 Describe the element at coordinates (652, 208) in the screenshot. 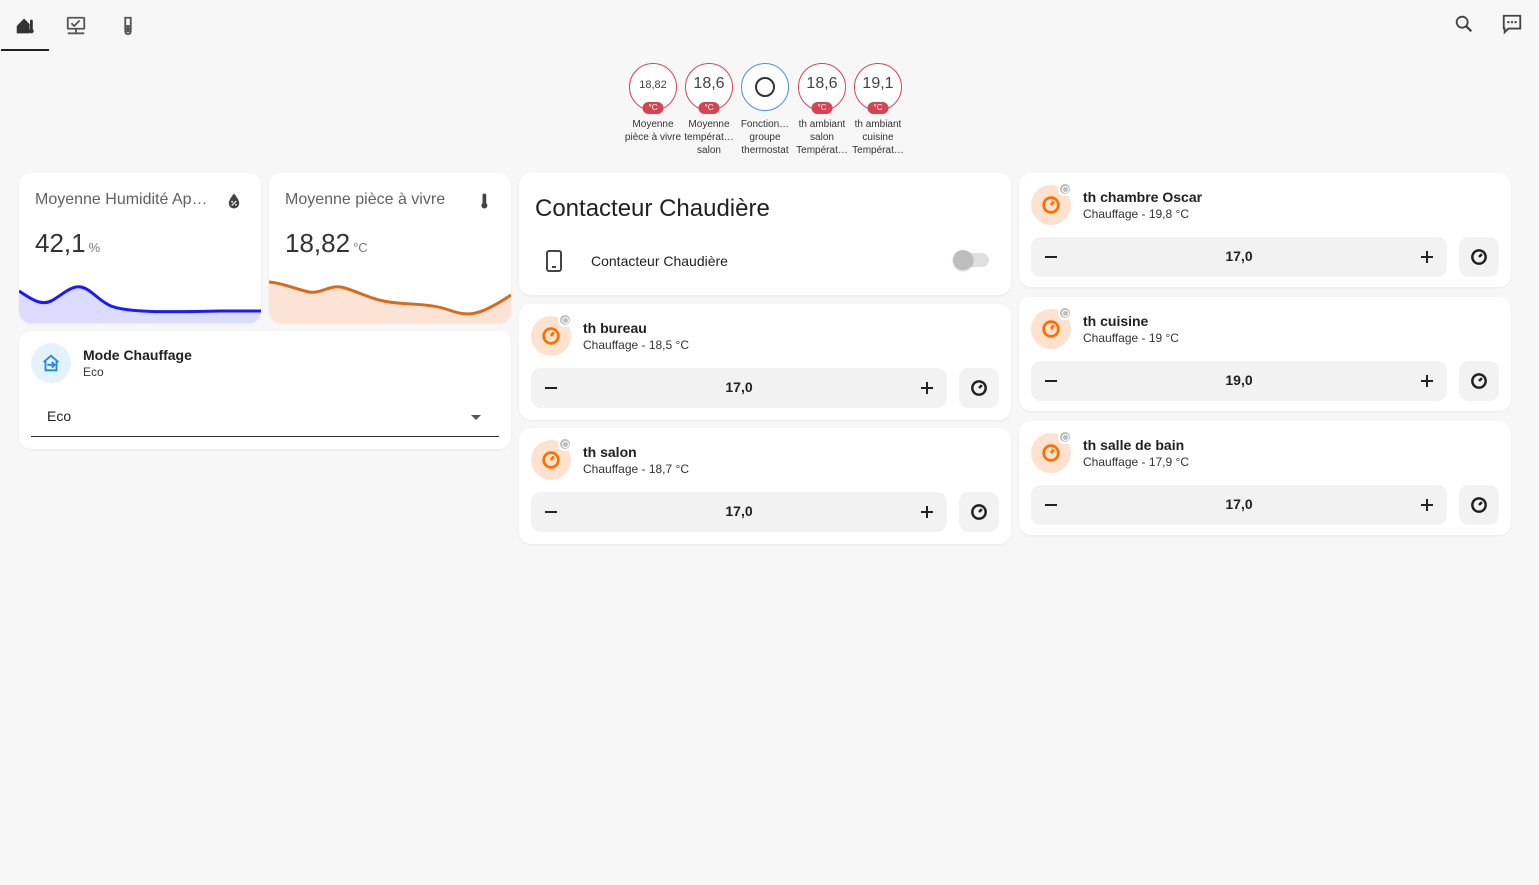

I see `card-heading: Contacteur Chaudière` at that location.